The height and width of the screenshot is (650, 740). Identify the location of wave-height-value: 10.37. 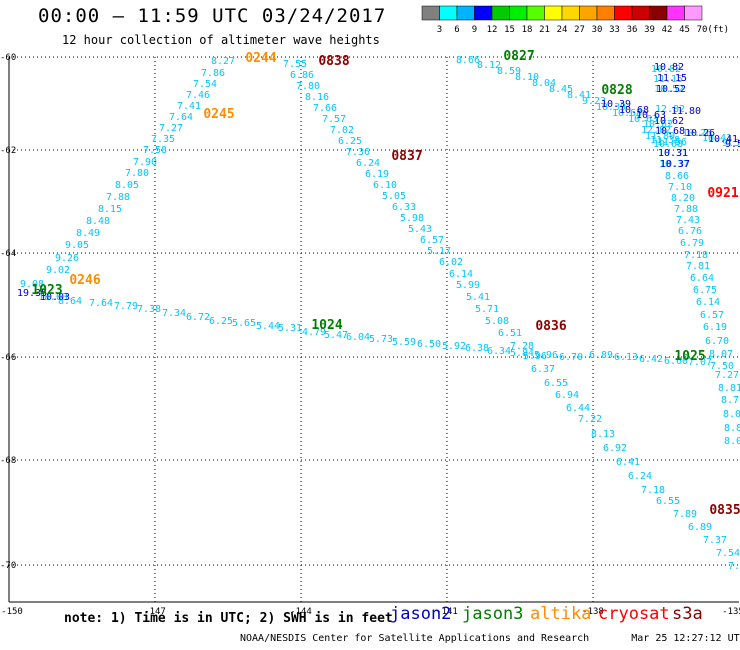
(675, 164).